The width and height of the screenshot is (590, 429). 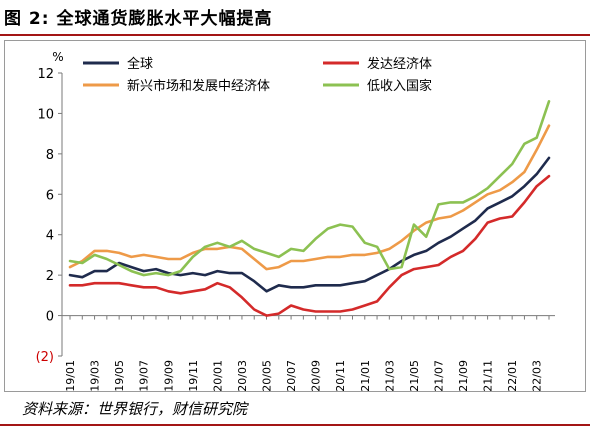 I want to click on x-tick-label: 2021/01, so click(x=365, y=375).